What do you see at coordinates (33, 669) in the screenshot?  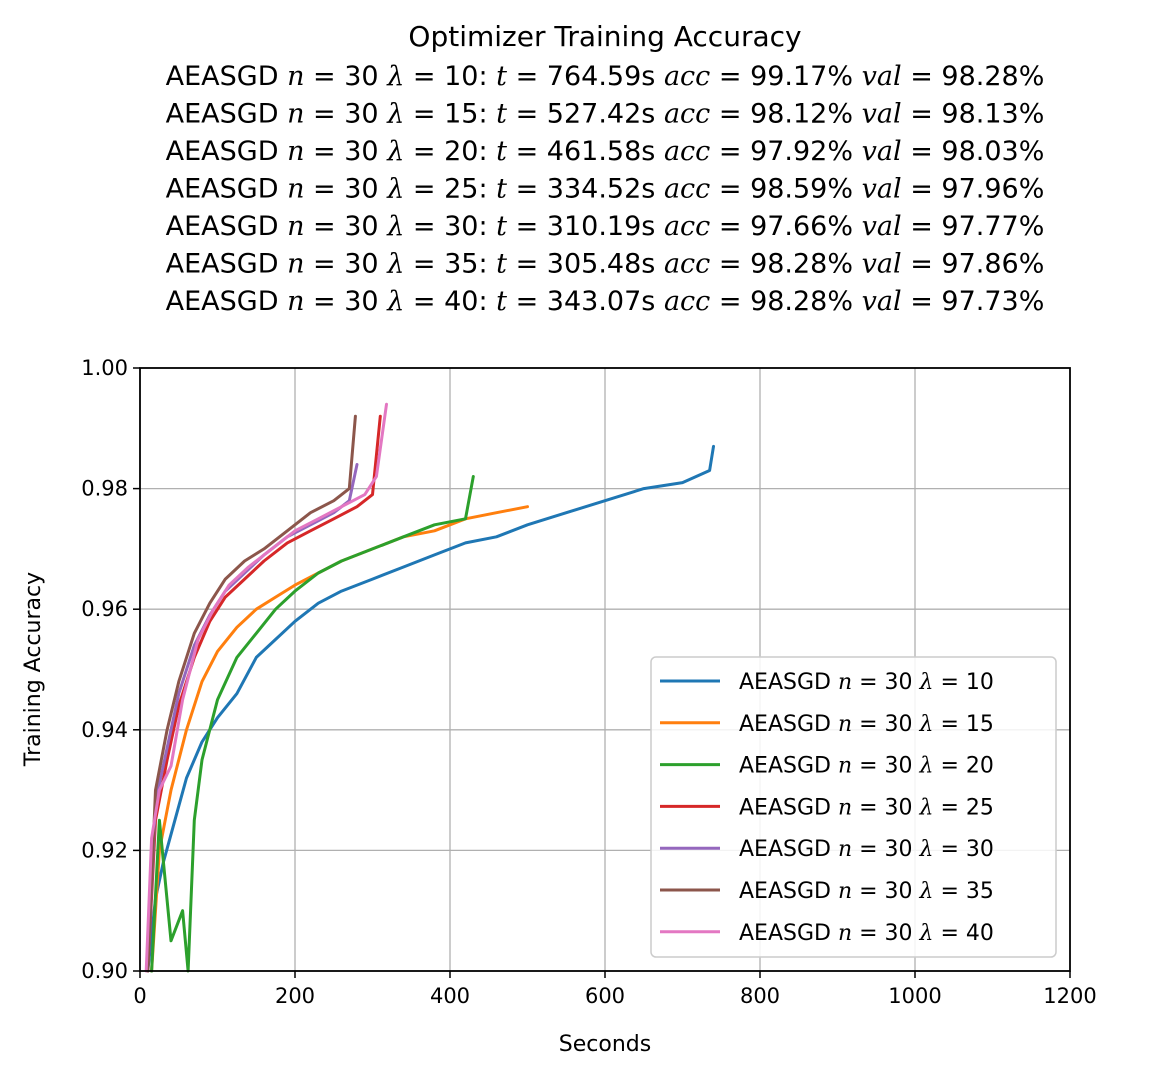 I see `y-axis-label: Training Accuracy` at bounding box center [33, 669].